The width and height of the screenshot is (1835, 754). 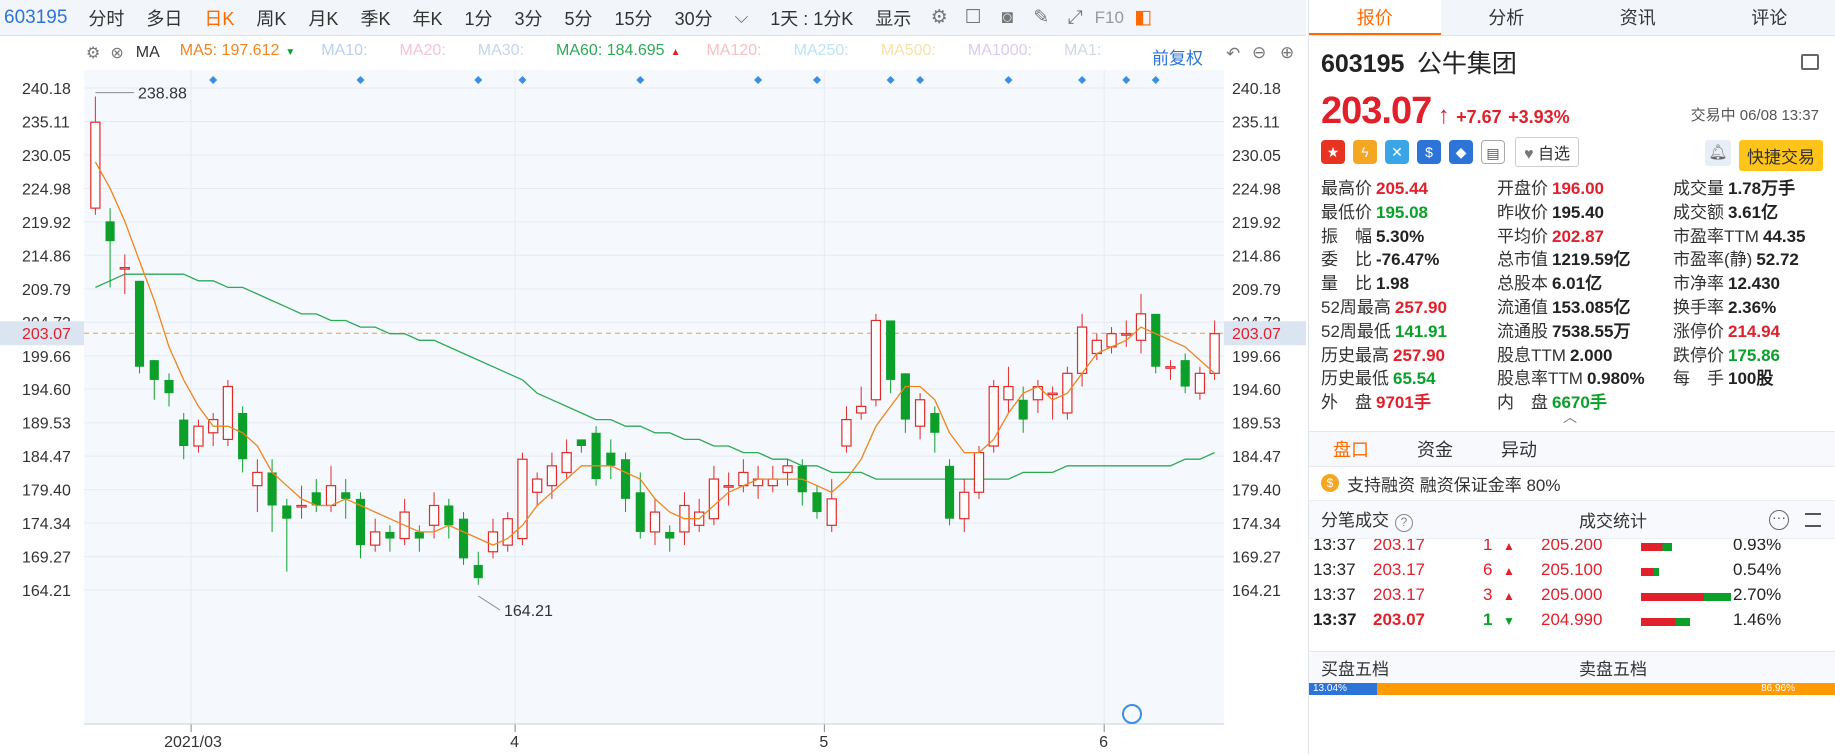 What do you see at coordinates (1143, 17) in the screenshot?
I see `panel-toggle-icon: ◧` at bounding box center [1143, 17].